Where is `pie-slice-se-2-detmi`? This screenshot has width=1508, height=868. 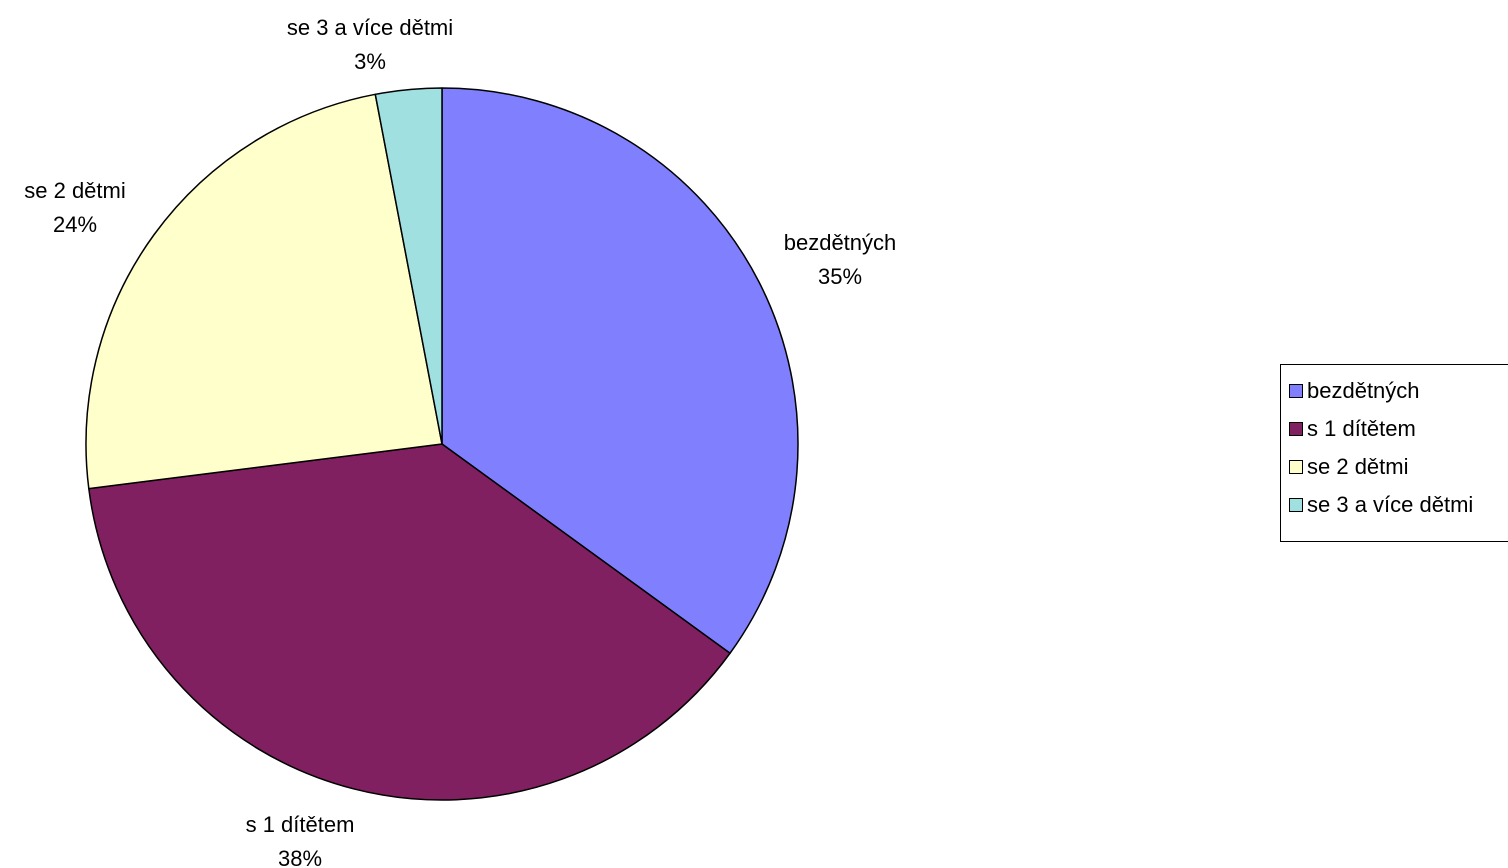 pie-slice-se-2-detmi is located at coordinates (264, 291).